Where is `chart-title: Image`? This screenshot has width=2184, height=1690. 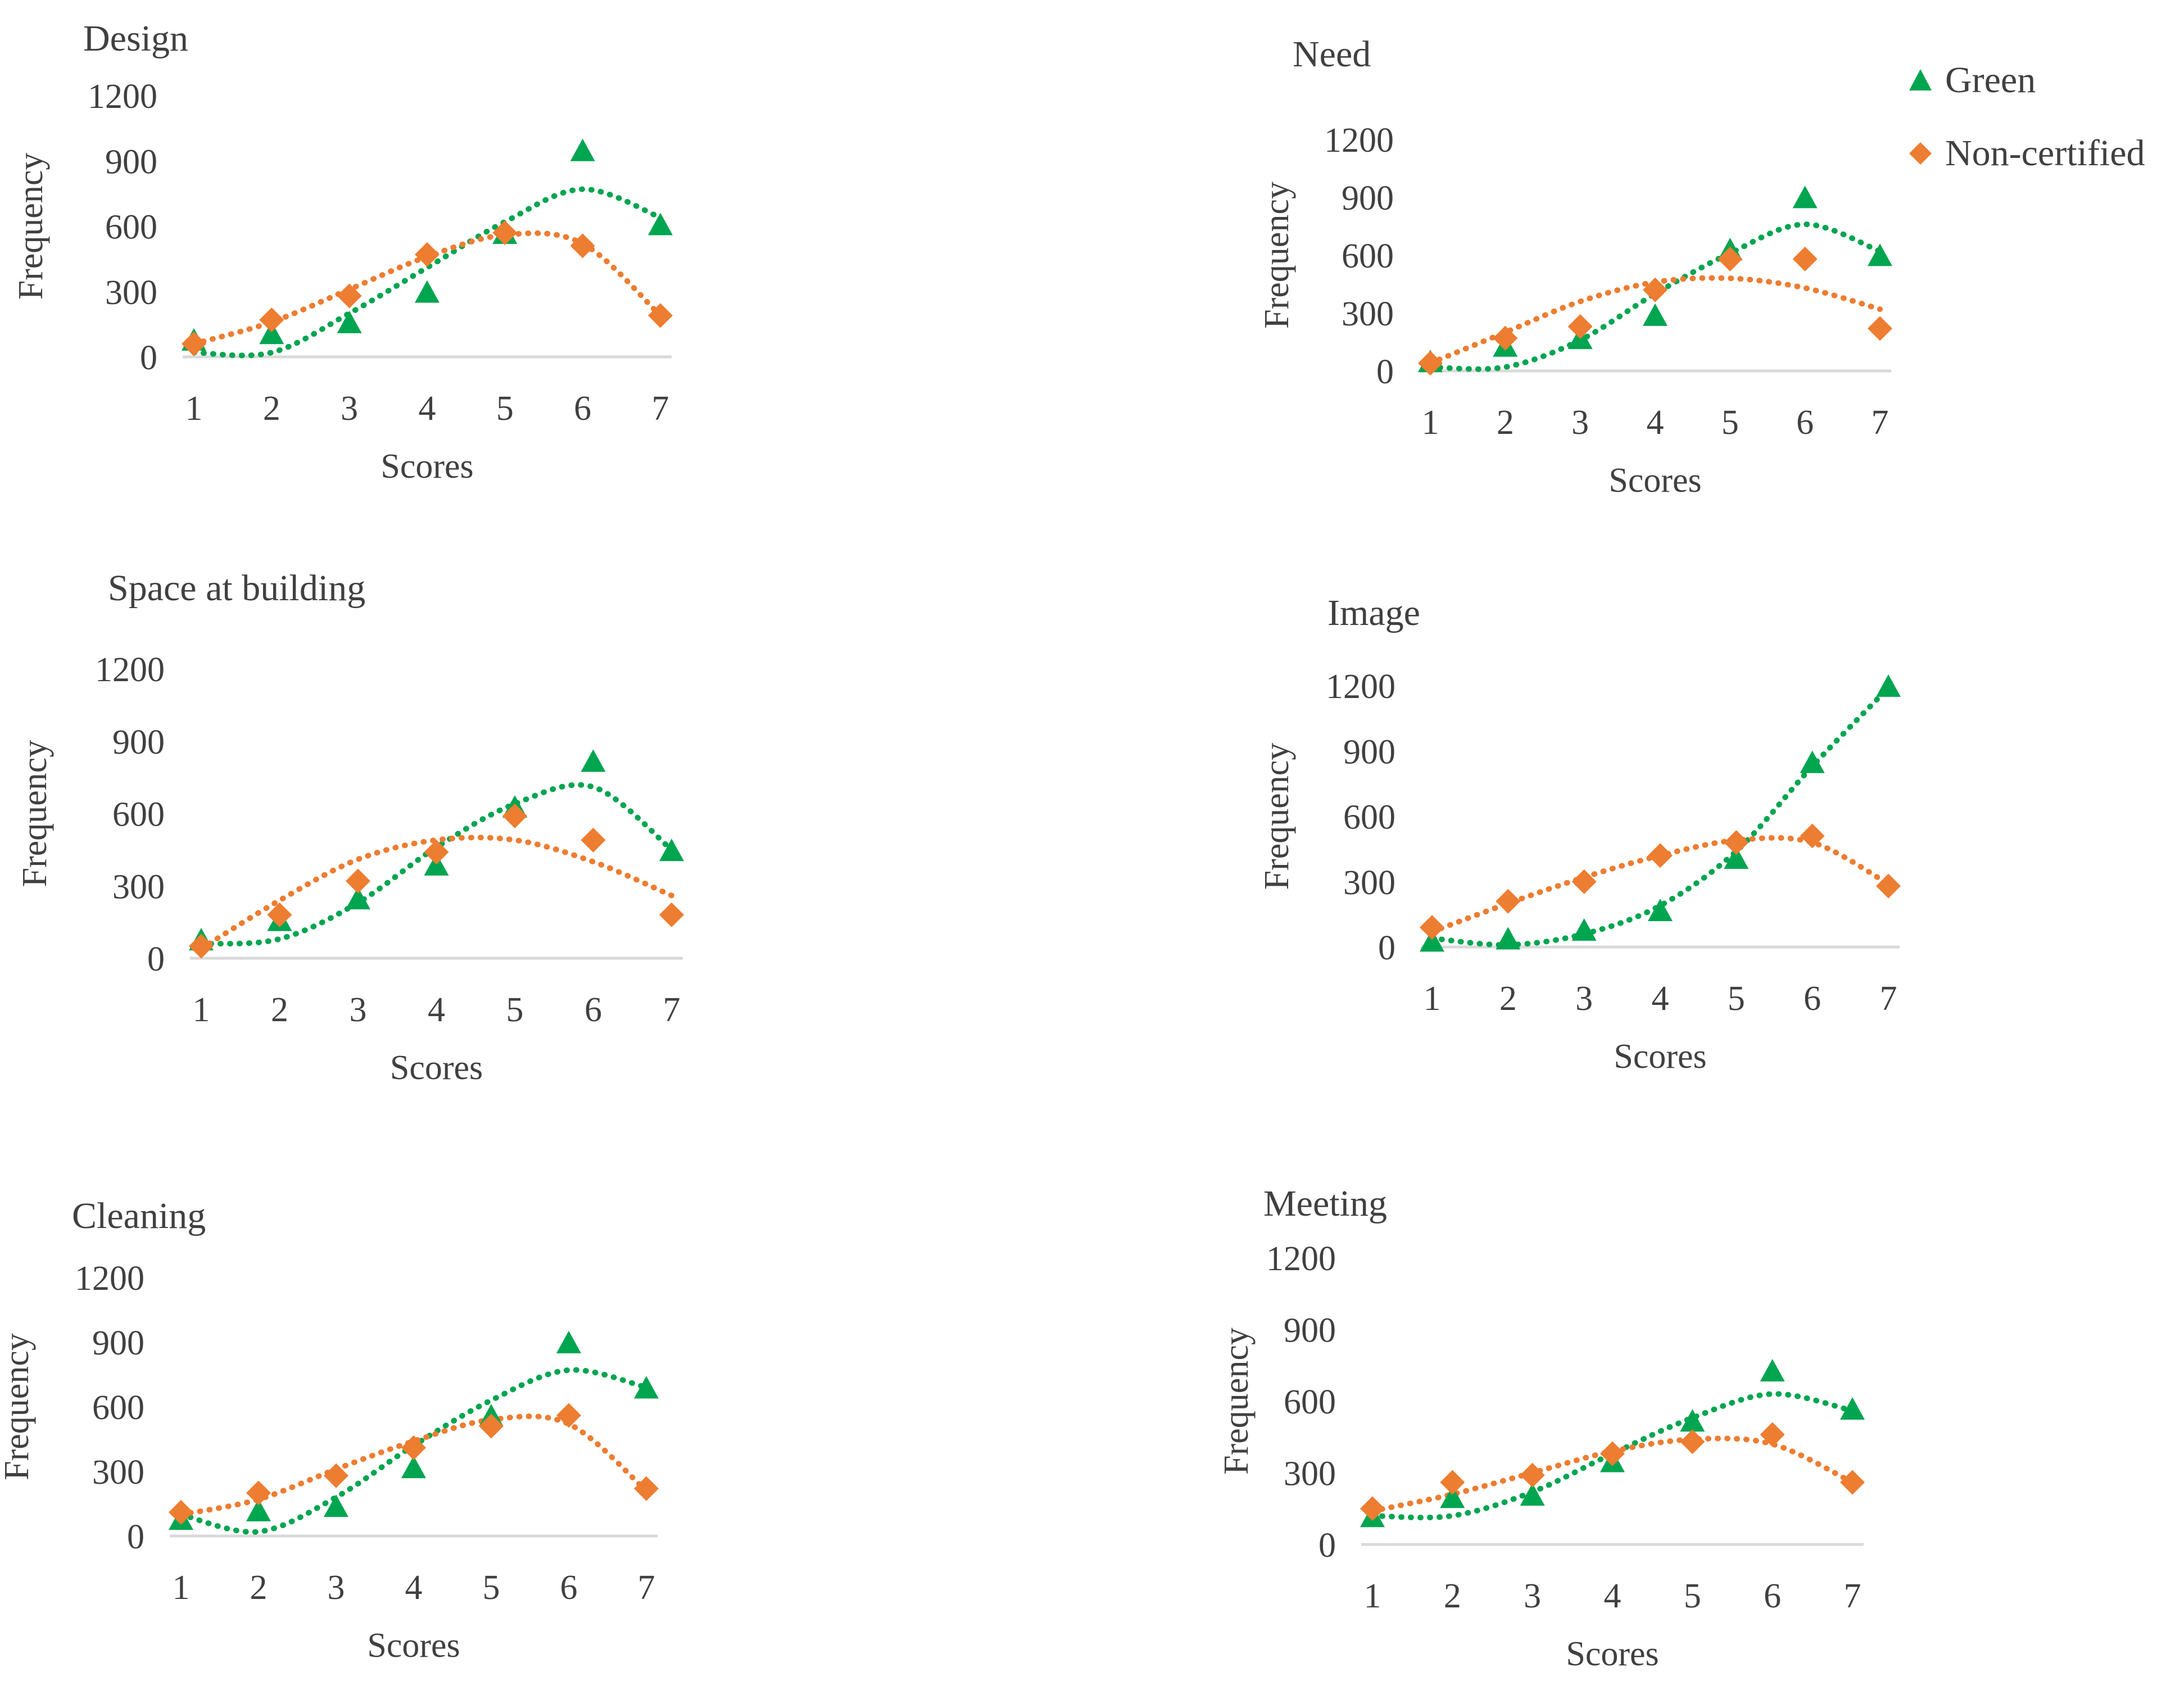 chart-title: Image is located at coordinates (1374, 613).